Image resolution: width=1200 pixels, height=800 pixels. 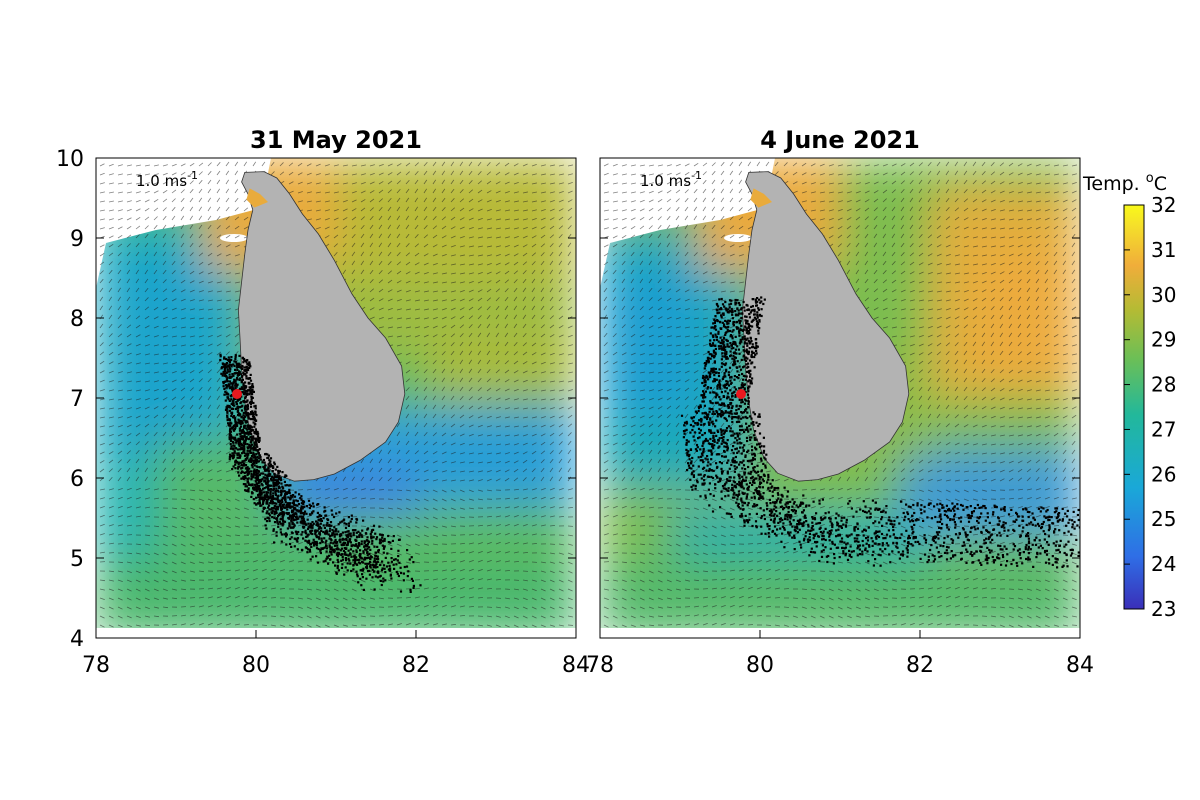 What do you see at coordinates (77, 399) in the screenshot?
I see `y-tick-label: 7` at bounding box center [77, 399].